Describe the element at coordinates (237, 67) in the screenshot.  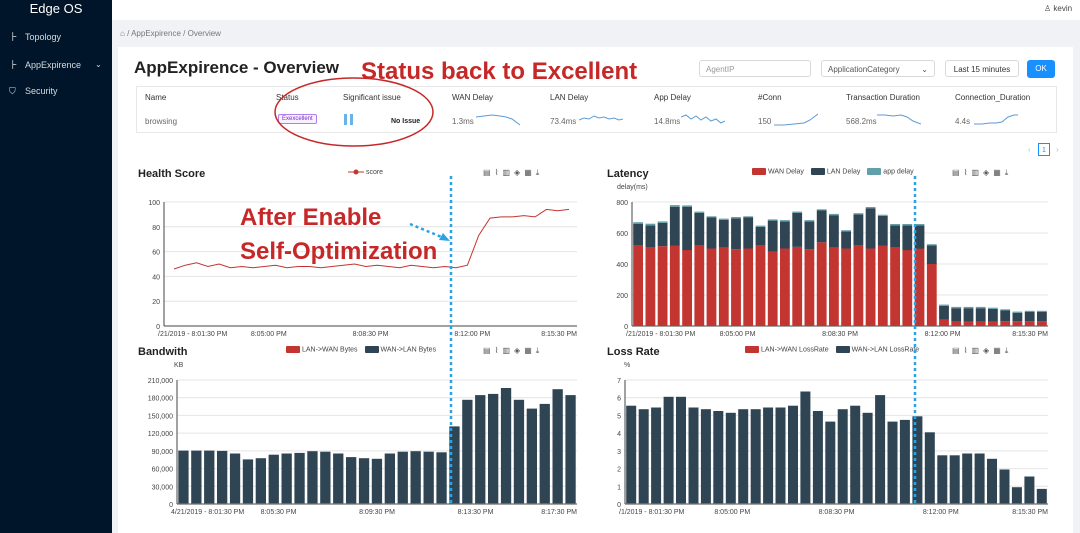
I see `page-title: AppExpirence - Overview` at that location.